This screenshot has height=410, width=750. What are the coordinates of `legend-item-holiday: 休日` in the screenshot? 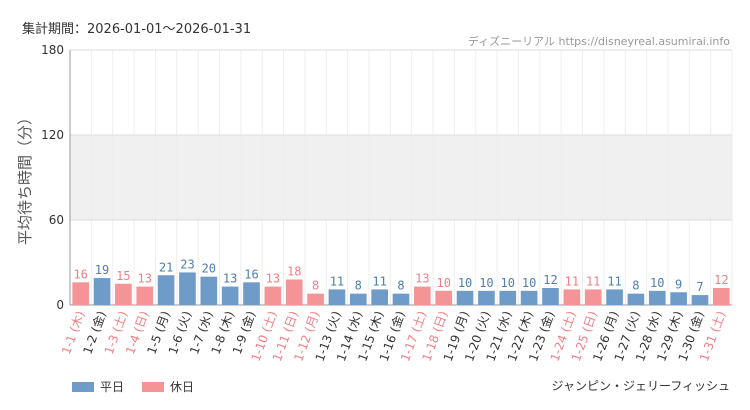 It's located at (168, 386).